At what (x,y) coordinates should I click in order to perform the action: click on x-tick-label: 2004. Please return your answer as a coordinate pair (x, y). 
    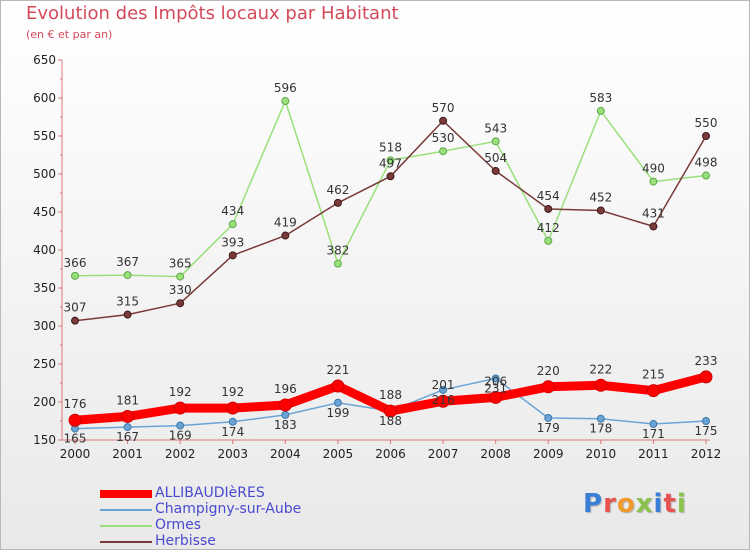
    Looking at the image, I should click on (285, 454).